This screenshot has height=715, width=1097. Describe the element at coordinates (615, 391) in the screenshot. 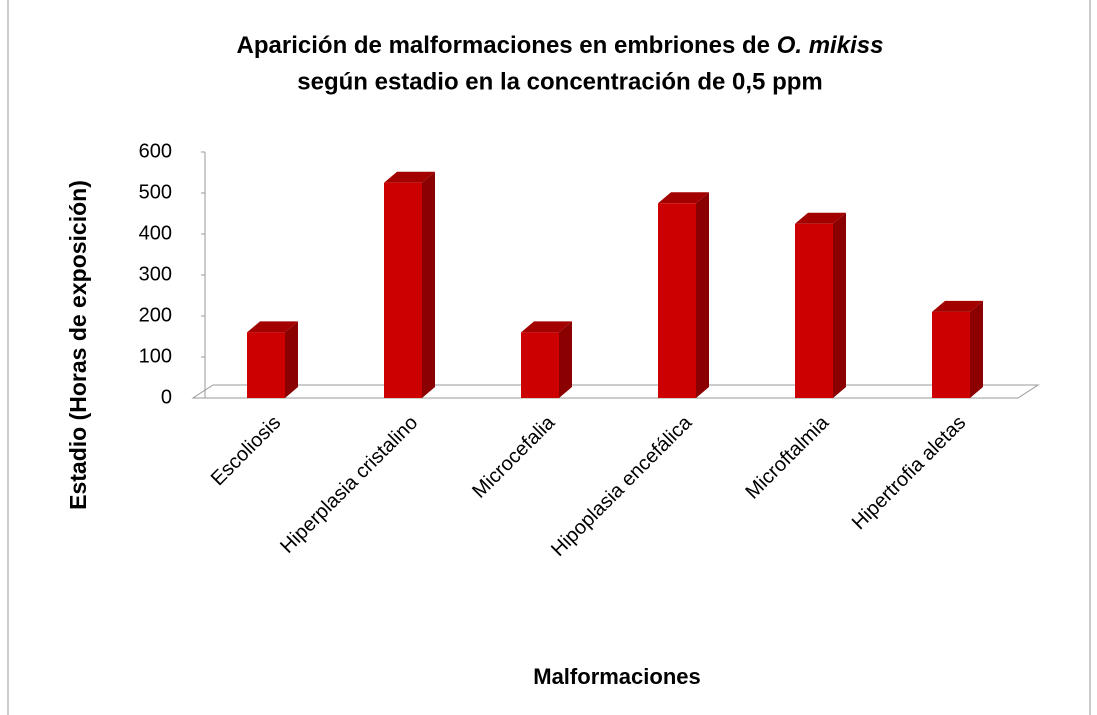

I see `floor` at that location.